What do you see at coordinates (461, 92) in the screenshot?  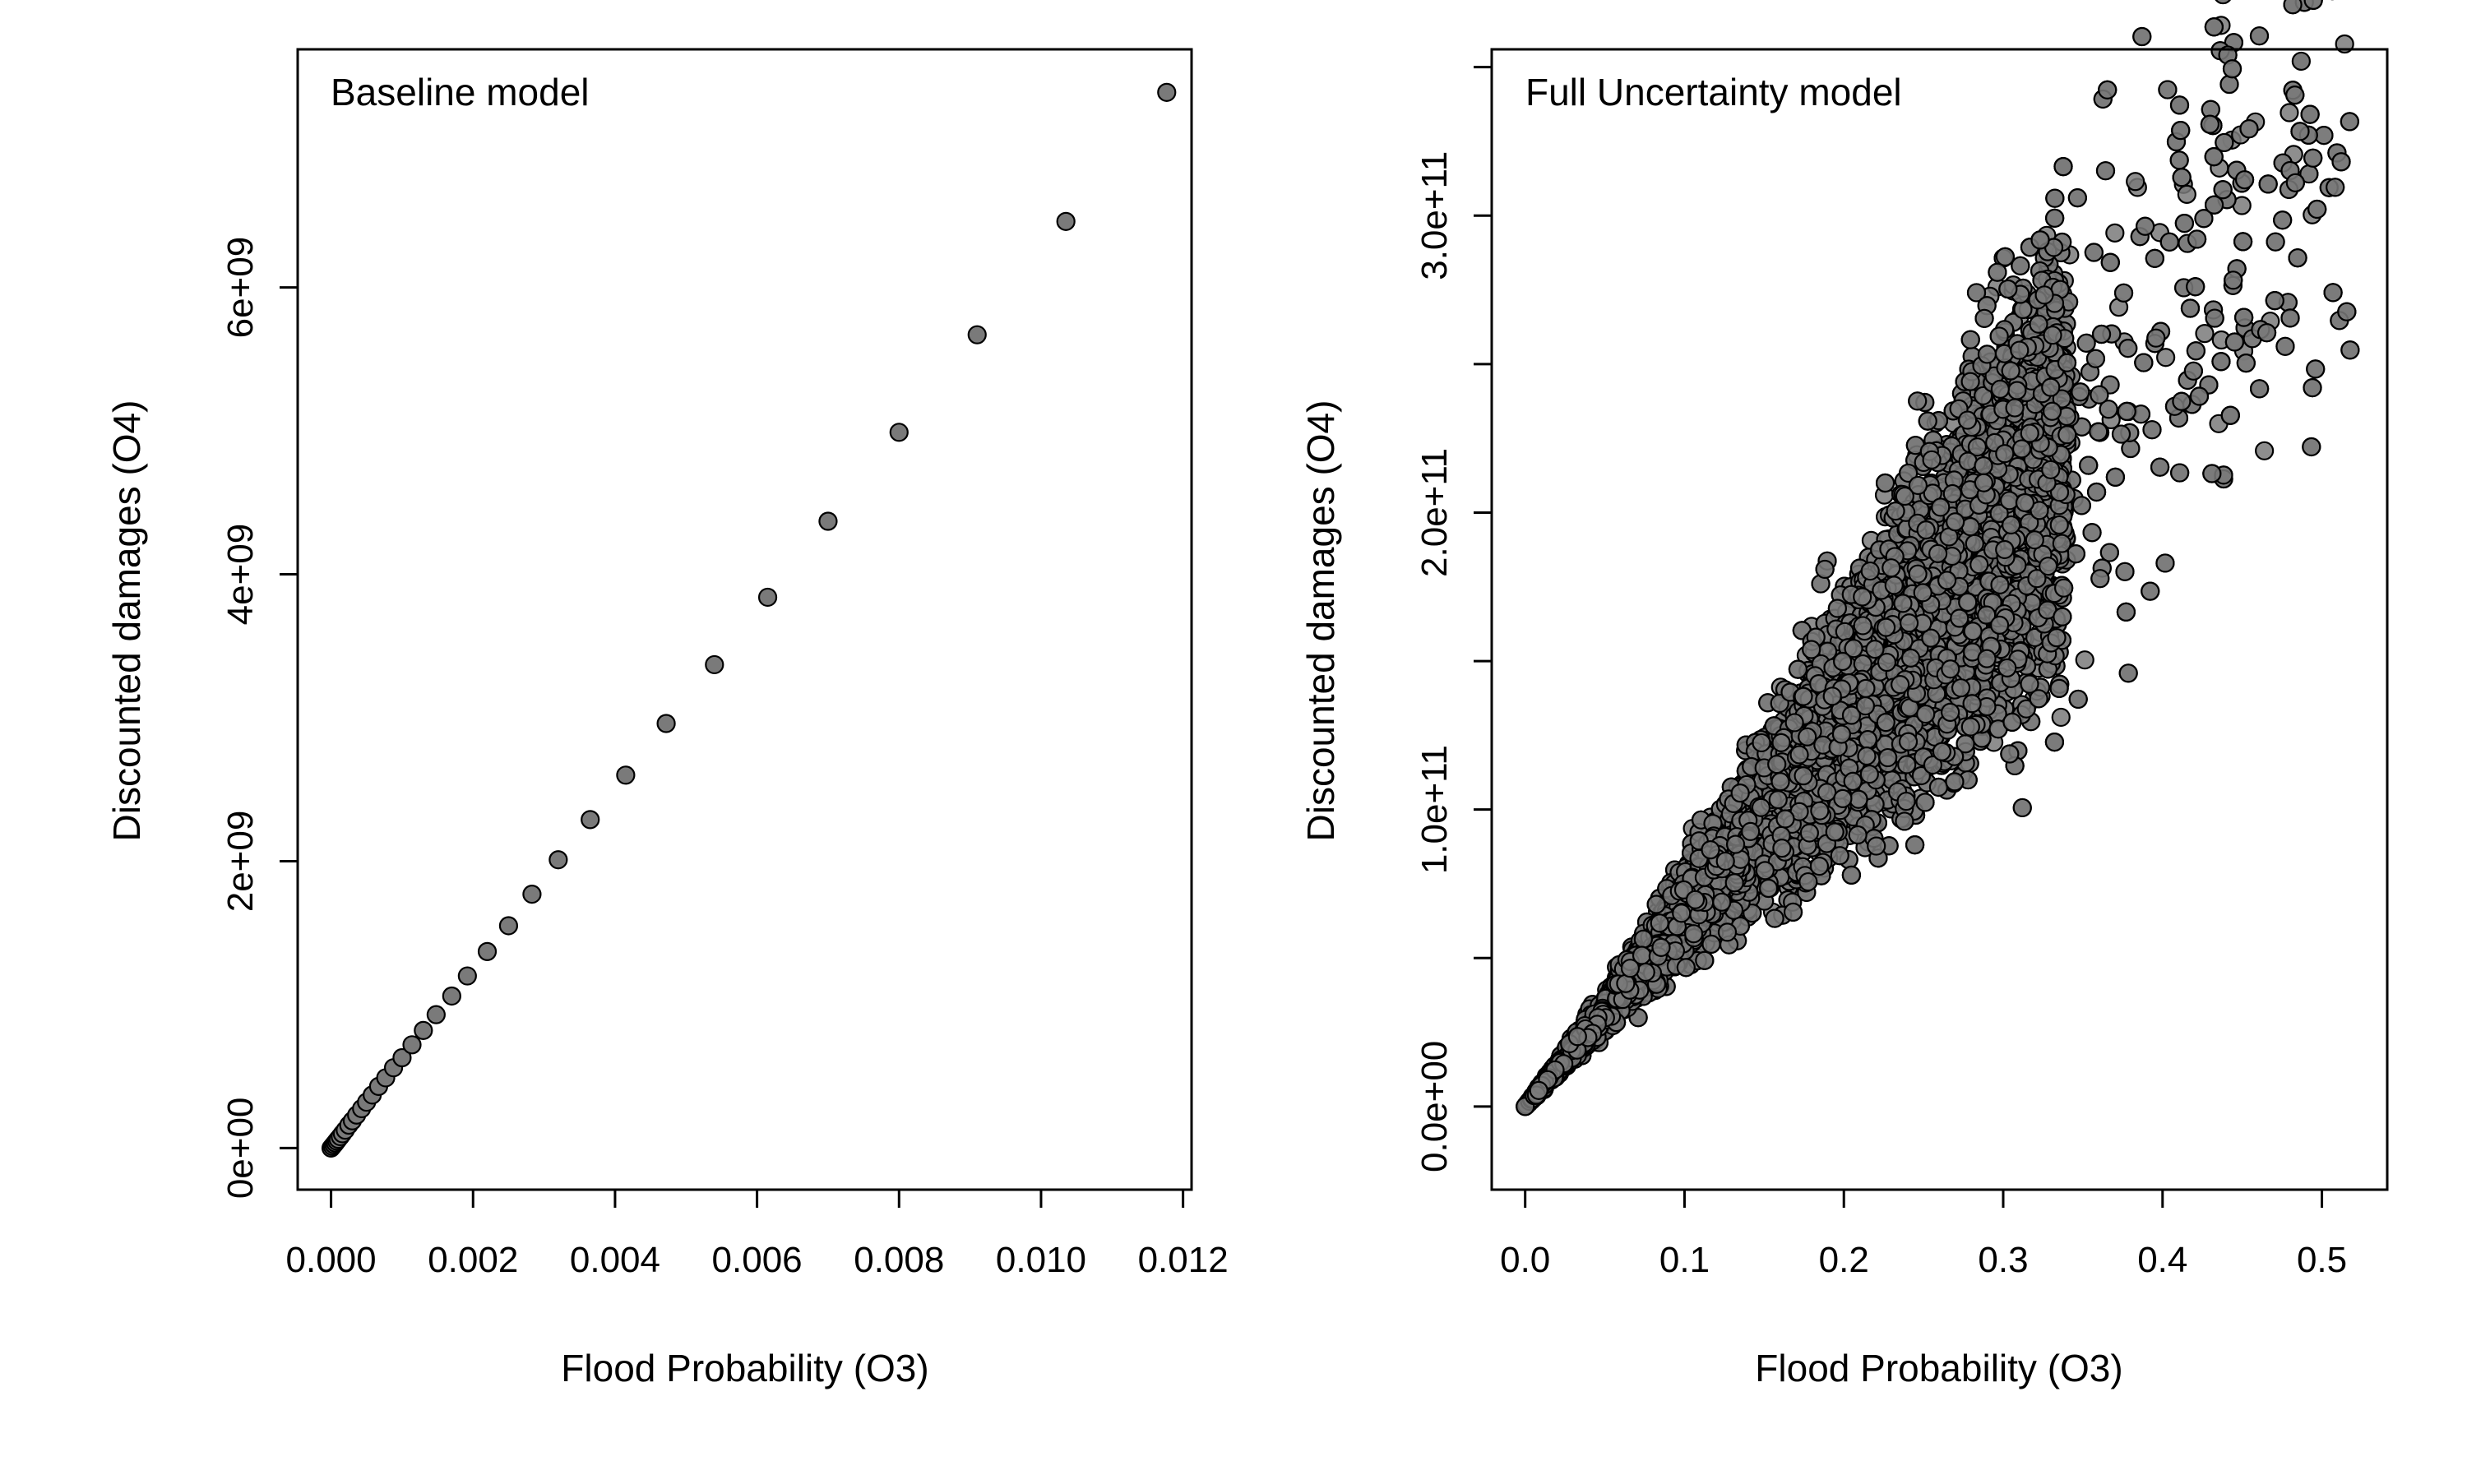 I see `baseline-panel-label: Baseline model` at bounding box center [461, 92].